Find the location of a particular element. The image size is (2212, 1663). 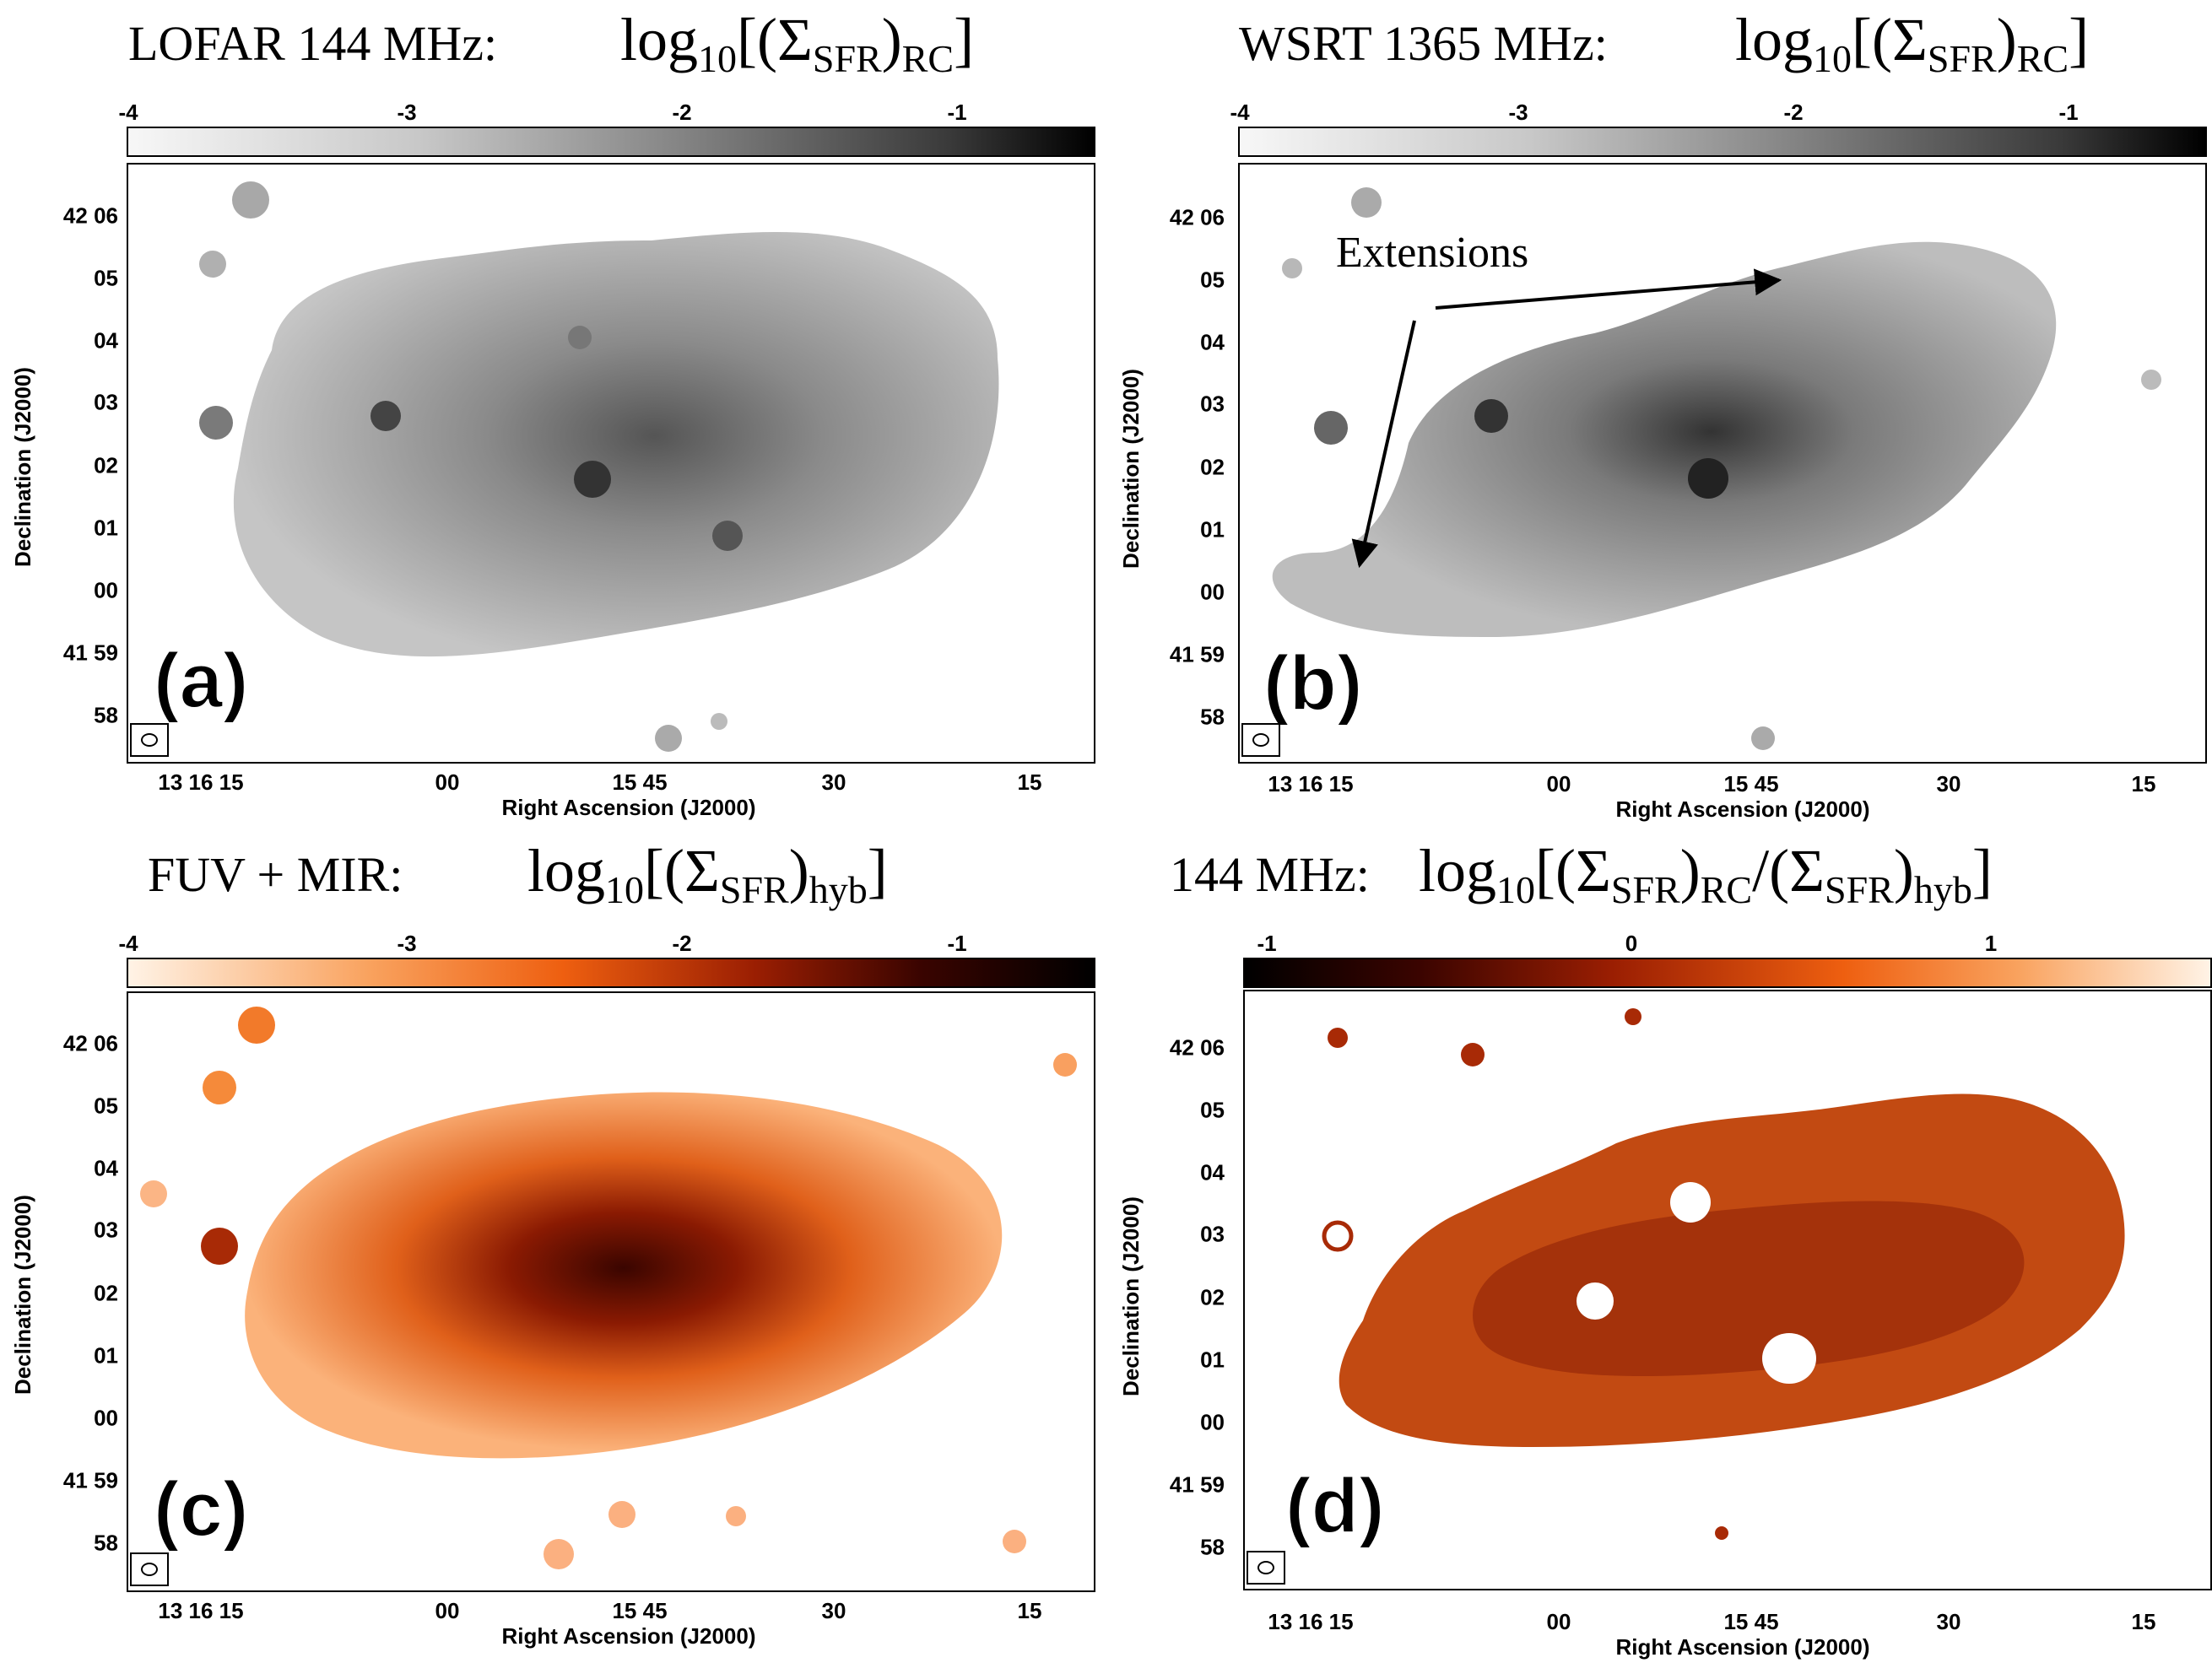

eq-mid: /(Σ is located at coordinates (1789, 871).